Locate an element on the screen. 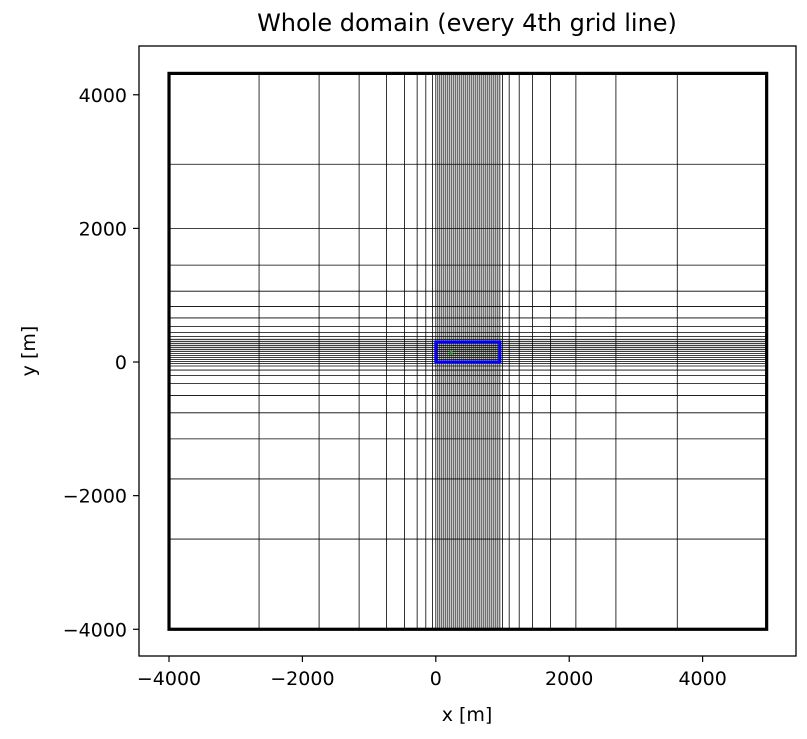 The width and height of the screenshot is (807, 739). y-tick-label: 0 is located at coordinates (121, 363).